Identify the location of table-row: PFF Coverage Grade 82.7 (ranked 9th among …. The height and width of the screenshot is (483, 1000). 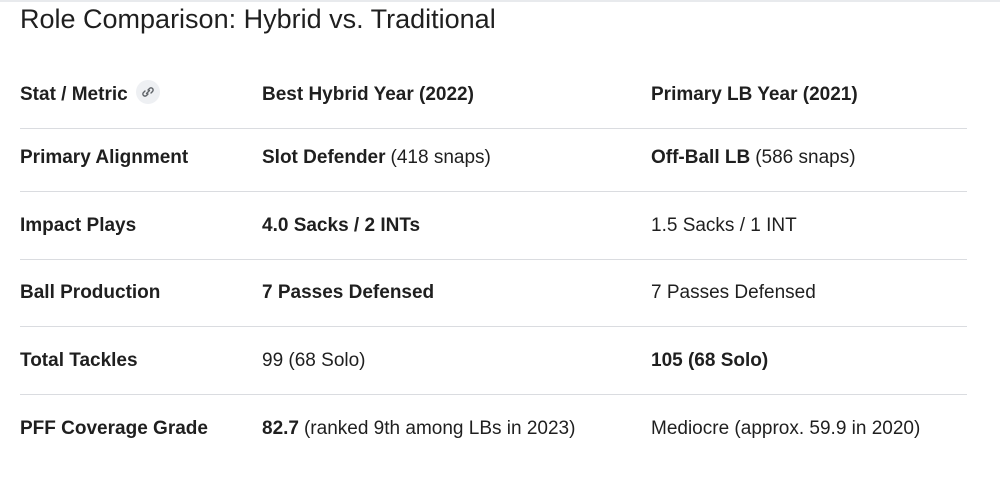
(493, 428).